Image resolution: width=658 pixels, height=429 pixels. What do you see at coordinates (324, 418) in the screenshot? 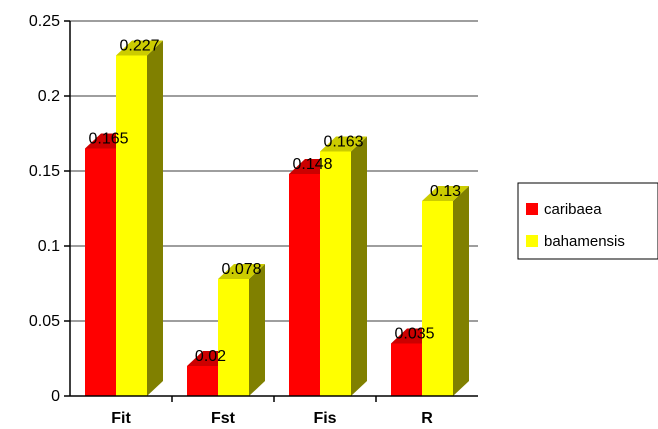
I see `category-label-fis: Fis` at bounding box center [324, 418].